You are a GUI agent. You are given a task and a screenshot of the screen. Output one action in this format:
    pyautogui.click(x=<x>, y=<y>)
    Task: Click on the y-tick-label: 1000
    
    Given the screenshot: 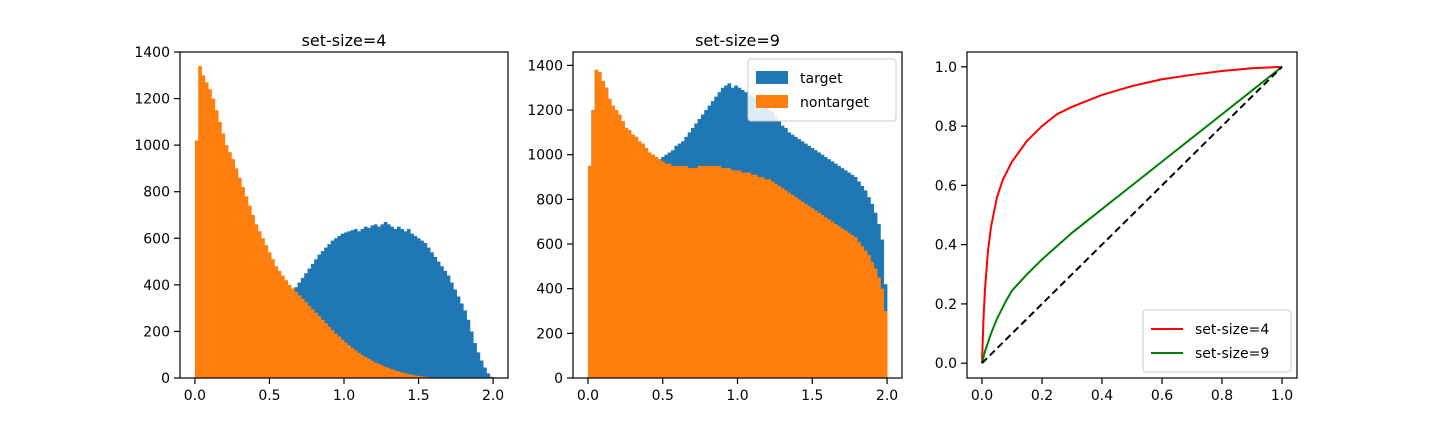 What is the action you would take?
    pyautogui.click(x=152, y=146)
    